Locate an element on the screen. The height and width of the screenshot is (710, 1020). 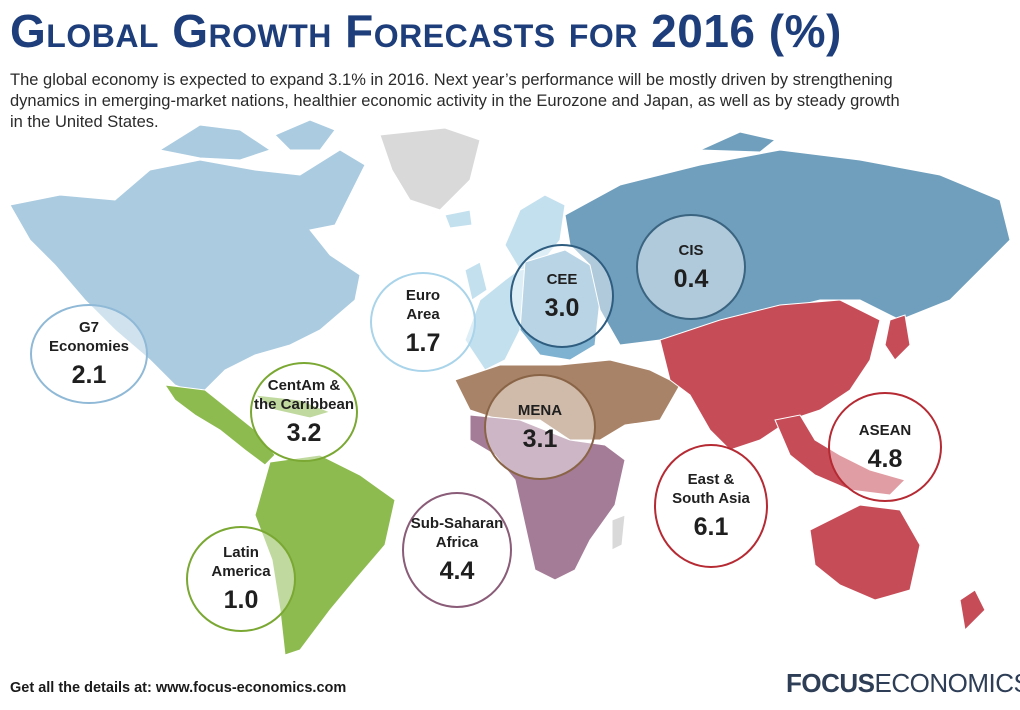
region-value: 1.7 is located at coordinates (423, 343).